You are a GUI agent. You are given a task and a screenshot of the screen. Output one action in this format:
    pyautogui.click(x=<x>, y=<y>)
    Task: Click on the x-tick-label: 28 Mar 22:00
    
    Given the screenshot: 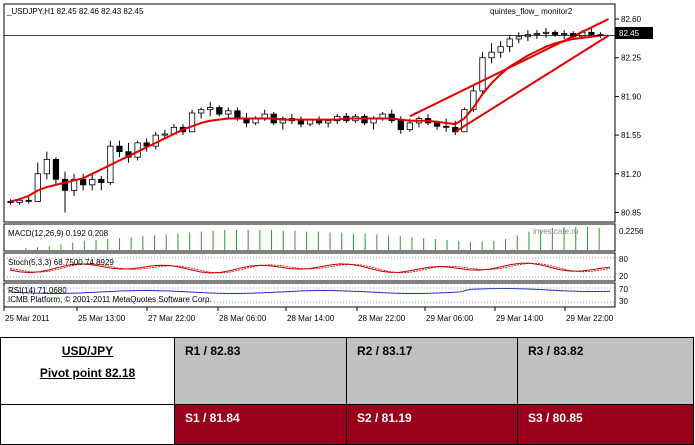 What is the action you would take?
    pyautogui.click(x=382, y=318)
    